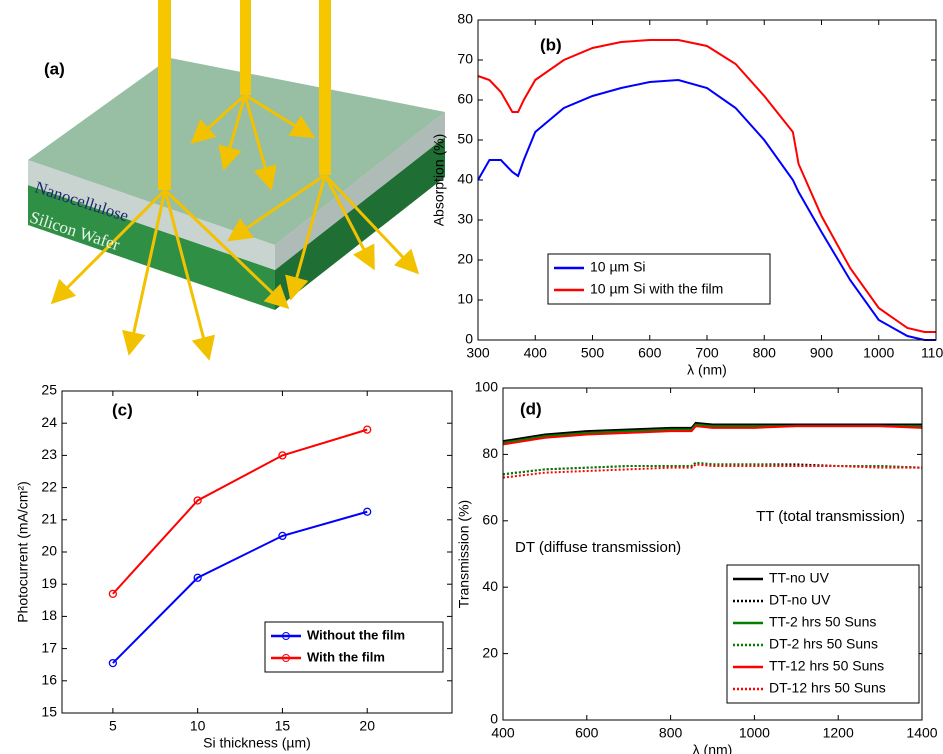 The width and height of the screenshot is (943, 754). What do you see at coordinates (49, 519) in the screenshot?
I see `y-tick-label: 21` at bounding box center [49, 519].